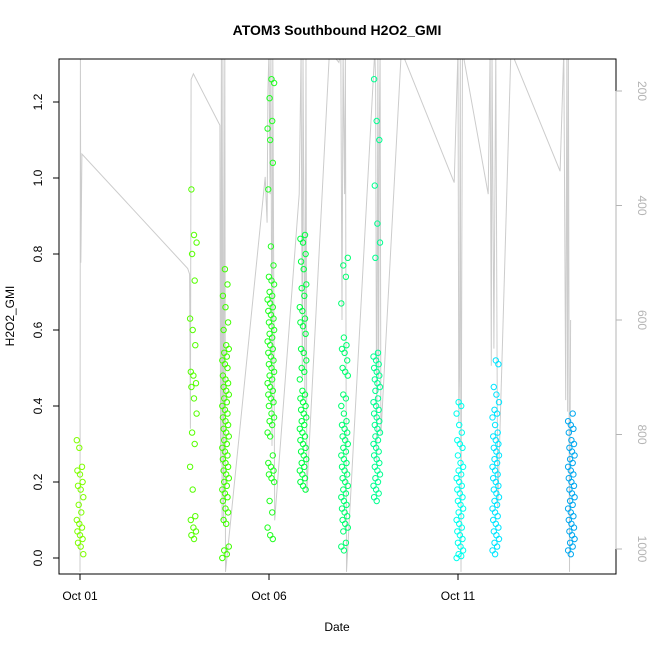  Describe the element at coordinates (632, 322) in the screenshot. I see `secondary-y-axis: 200 400 600 800 1000` at that location.